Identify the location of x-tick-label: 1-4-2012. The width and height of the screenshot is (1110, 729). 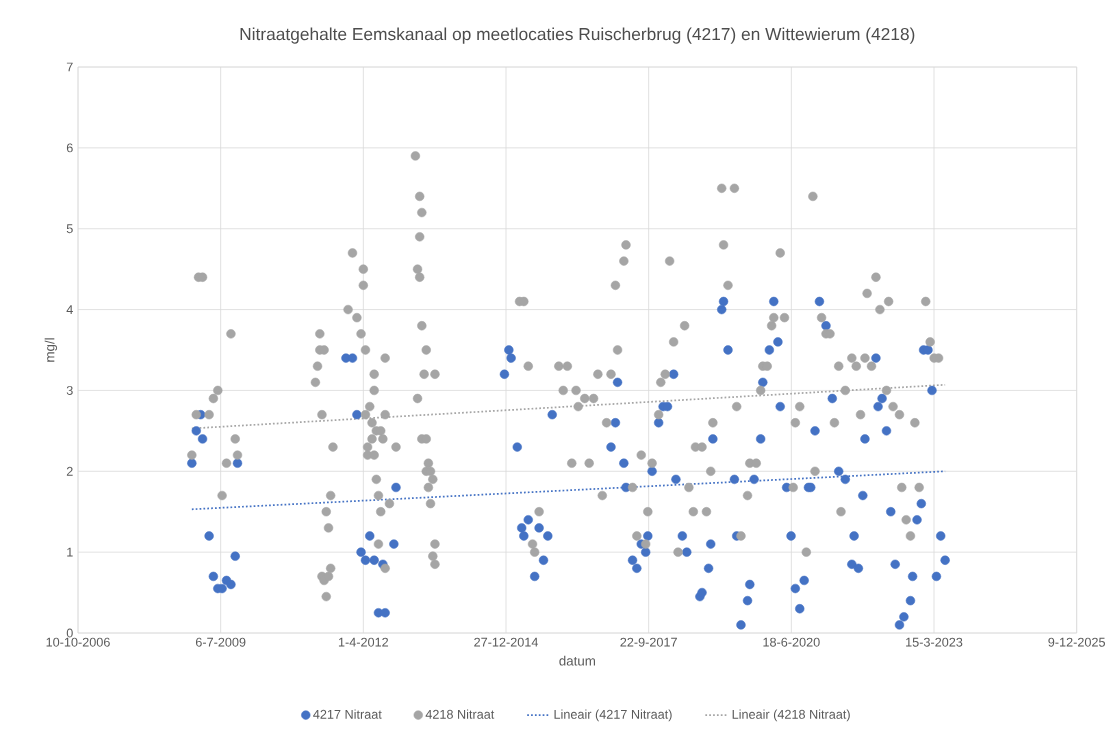
(363, 642).